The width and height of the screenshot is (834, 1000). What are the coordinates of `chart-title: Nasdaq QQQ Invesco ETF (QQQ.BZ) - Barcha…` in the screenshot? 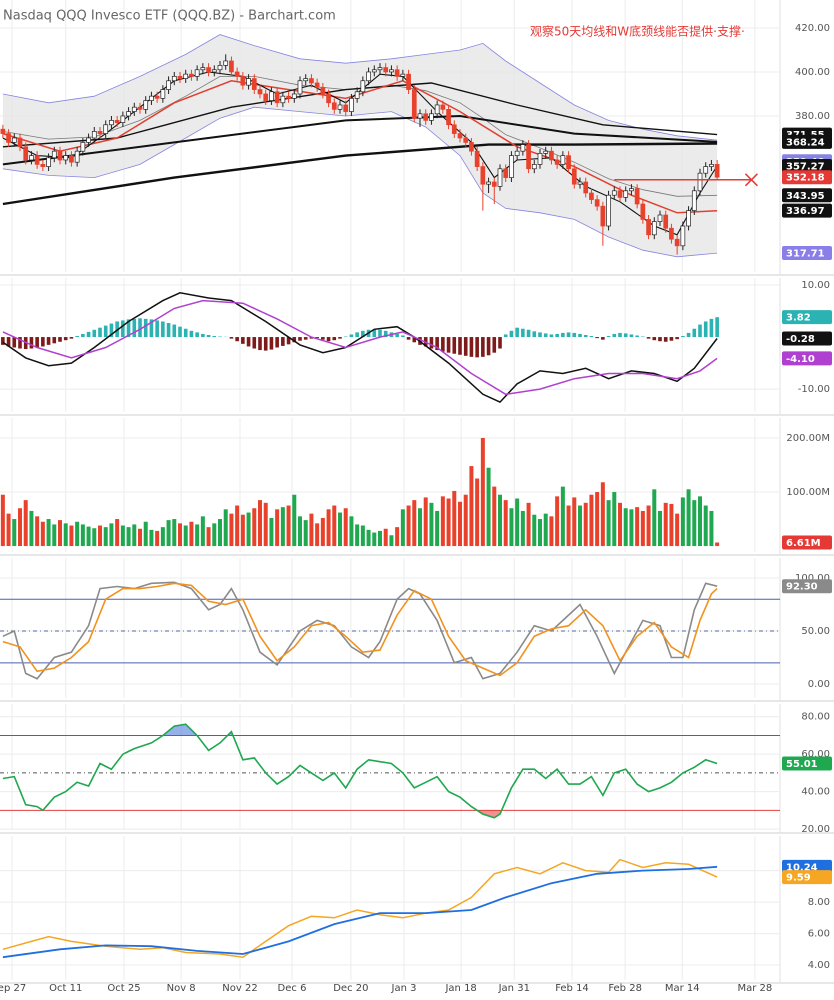 It's located at (169, 16).